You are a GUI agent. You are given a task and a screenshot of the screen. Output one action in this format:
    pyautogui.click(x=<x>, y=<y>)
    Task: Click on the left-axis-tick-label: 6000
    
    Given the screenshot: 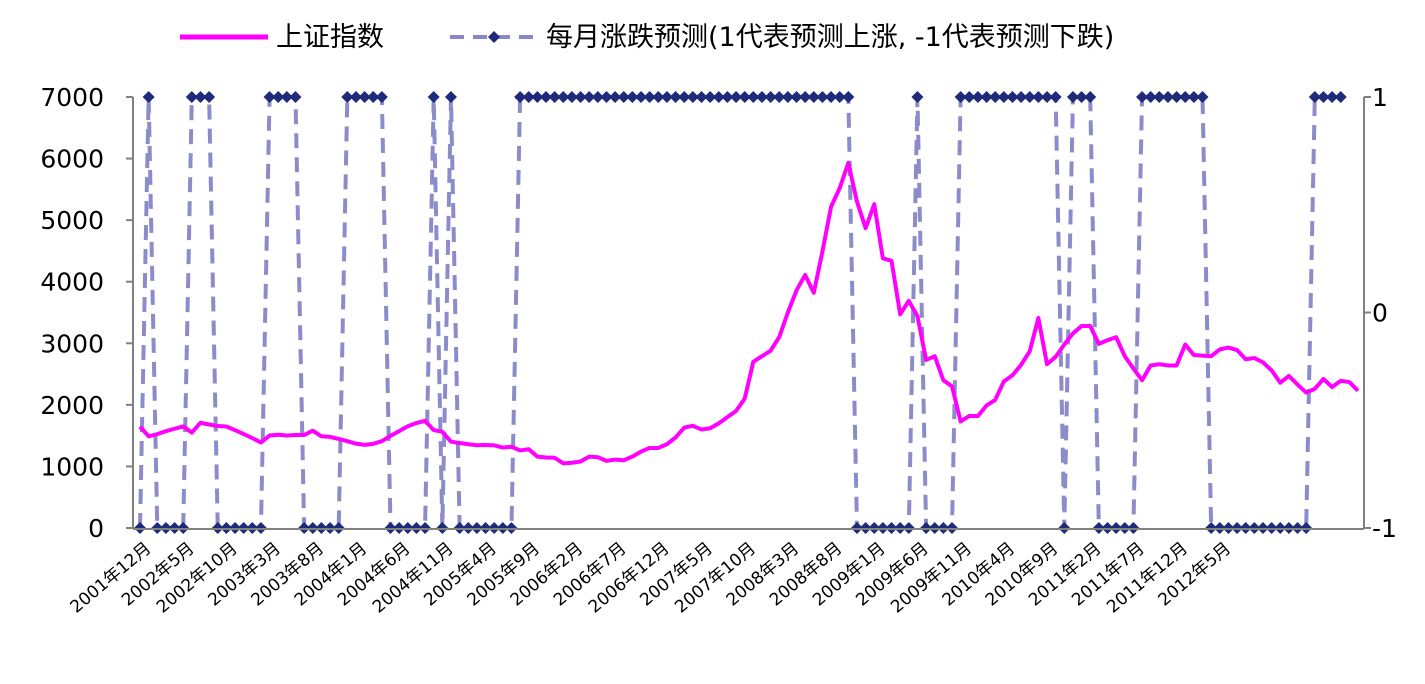 What is the action you would take?
    pyautogui.click(x=72, y=159)
    